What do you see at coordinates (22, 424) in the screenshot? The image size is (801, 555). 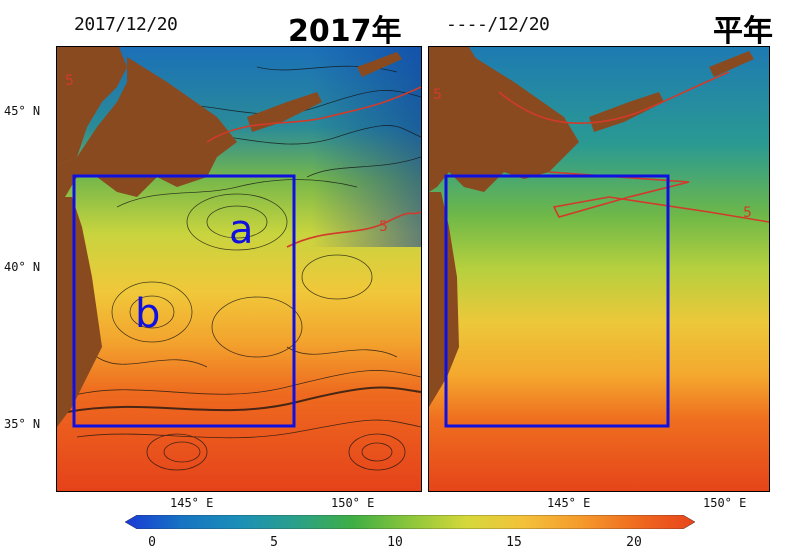 I see `latitude-label: 35° N` at bounding box center [22, 424].